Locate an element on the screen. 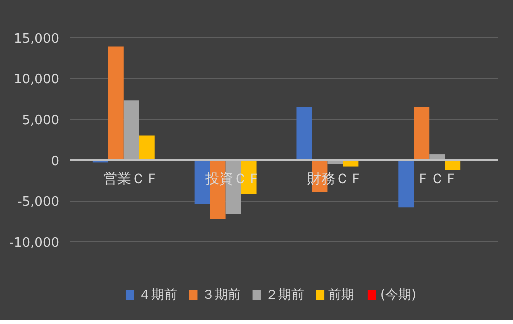 The height and width of the screenshot is (324, 513). y-tick-label: 15,000 is located at coordinates (37, 39).